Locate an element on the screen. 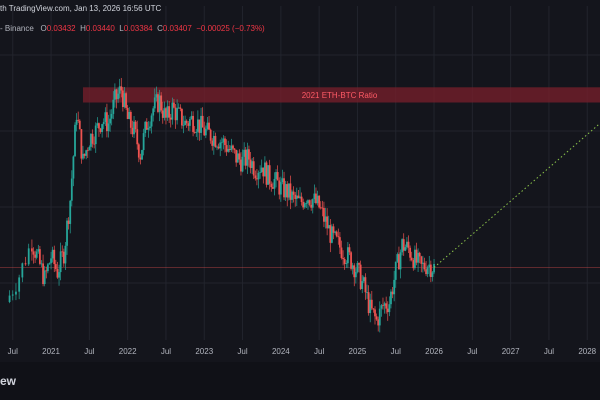 The image size is (600, 400). x-tick-label: 2024 is located at coordinates (281, 351).